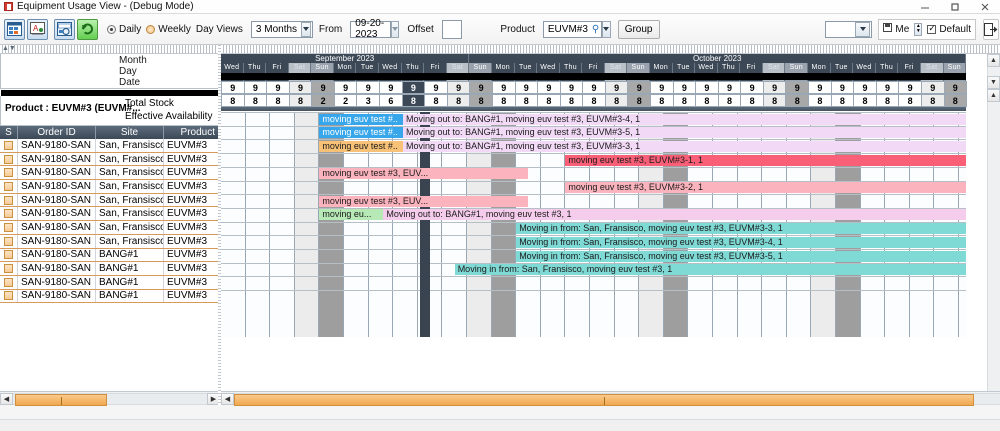 The width and height of the screenshot is (1000, 431). Describe the element at coordinates (37, 29) in the screenshot. I see `annotate-icon: A` at that location.